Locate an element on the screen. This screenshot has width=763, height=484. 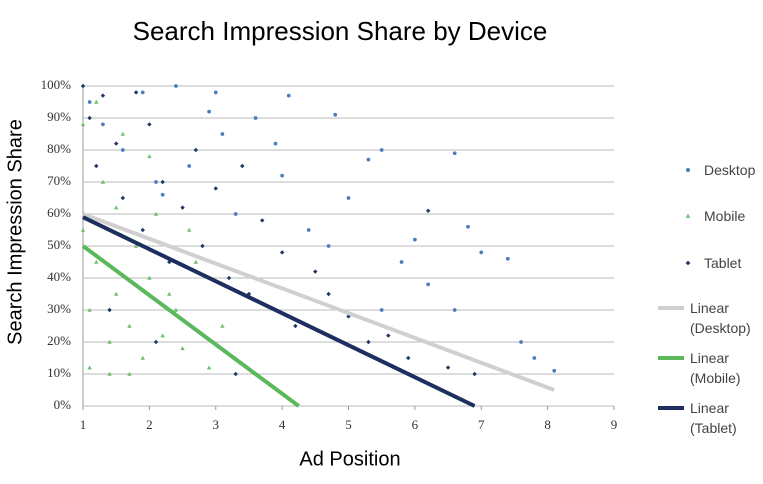
x-tick-label: 9 is located at coordinates (614, 424).